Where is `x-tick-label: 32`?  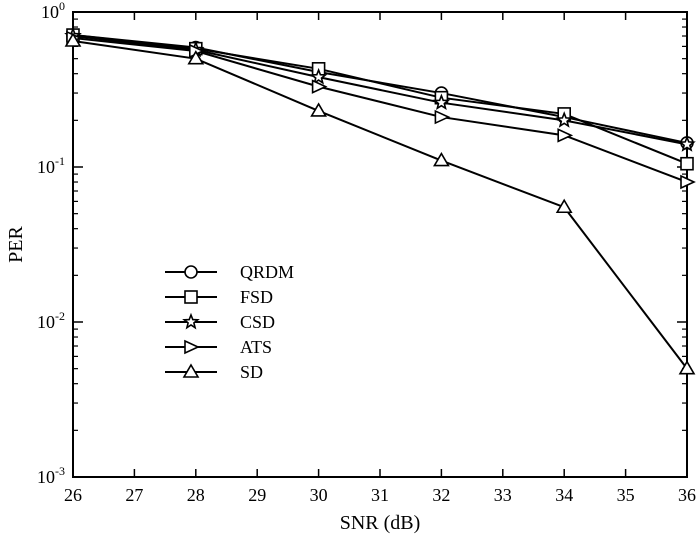
x-tick-label: 32 is located at coordinates (441, 495).